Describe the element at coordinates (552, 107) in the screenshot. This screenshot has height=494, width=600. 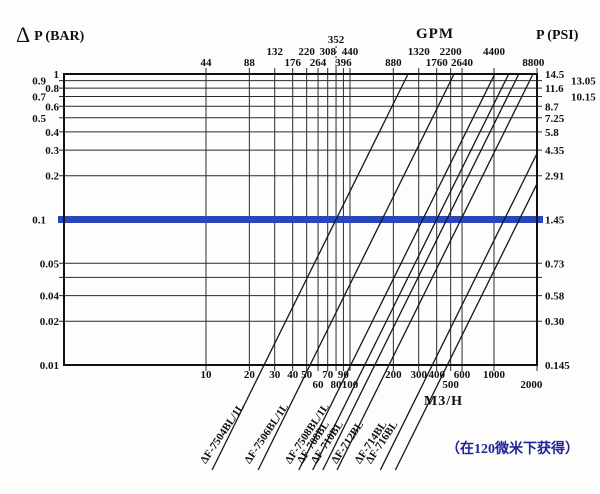
I see `y-right-tick-label: 8.7` at that location.